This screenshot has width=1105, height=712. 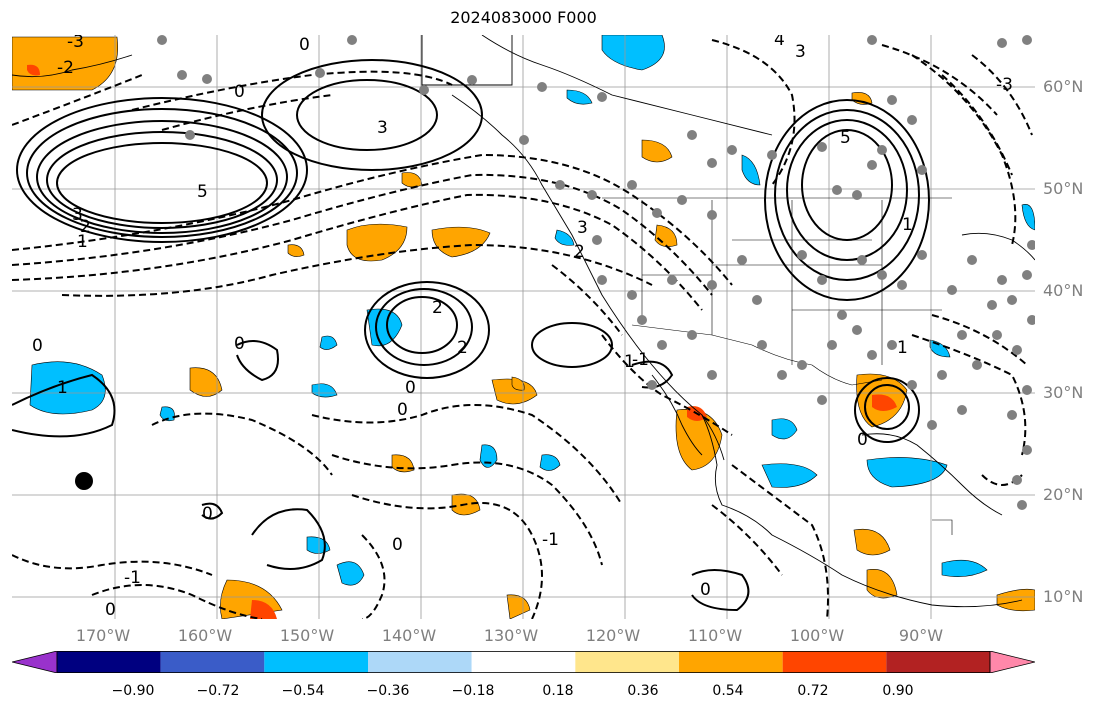 What do you see at coordinates (558, 691) in the screenshot?
I see `colorbar-tick: 0.18` at bounding box center [558, 691].